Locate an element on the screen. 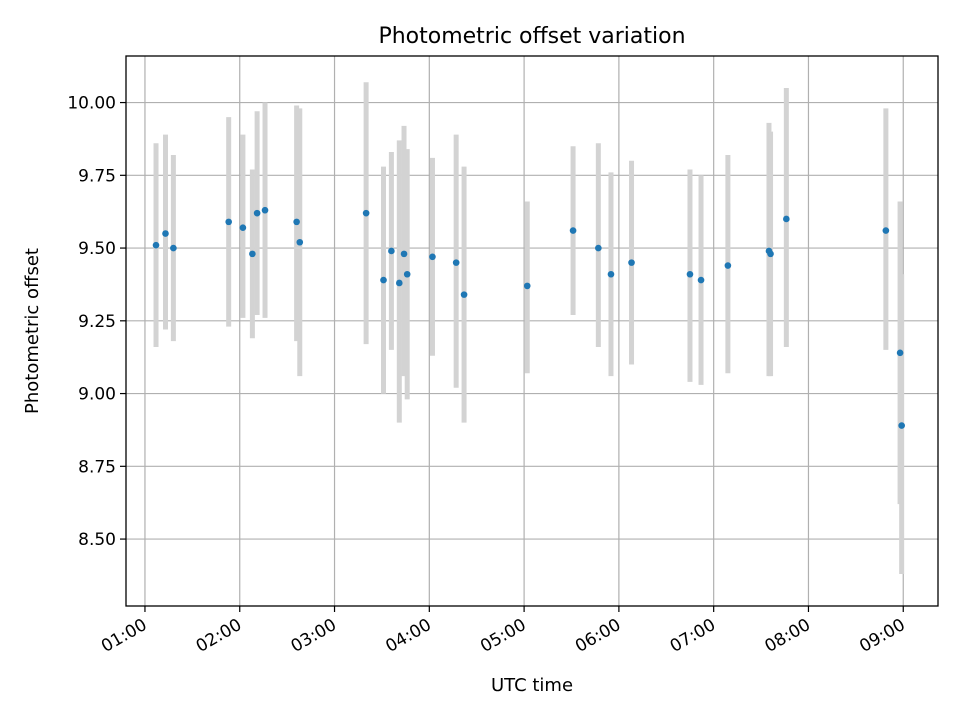  x-tick-label: 03:00 is located at coordinates (314, 636).